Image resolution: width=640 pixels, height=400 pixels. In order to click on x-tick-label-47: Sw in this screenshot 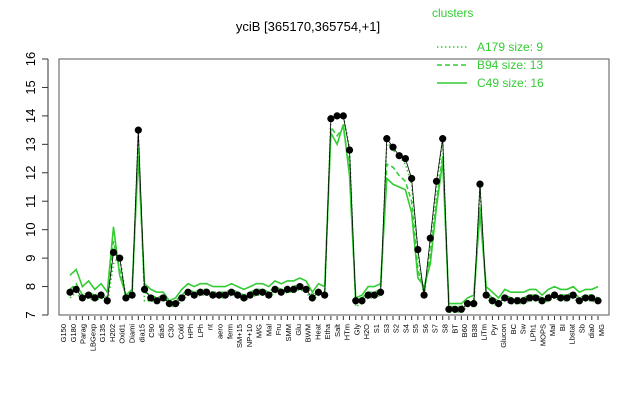, I will do `click(523, 328)`.